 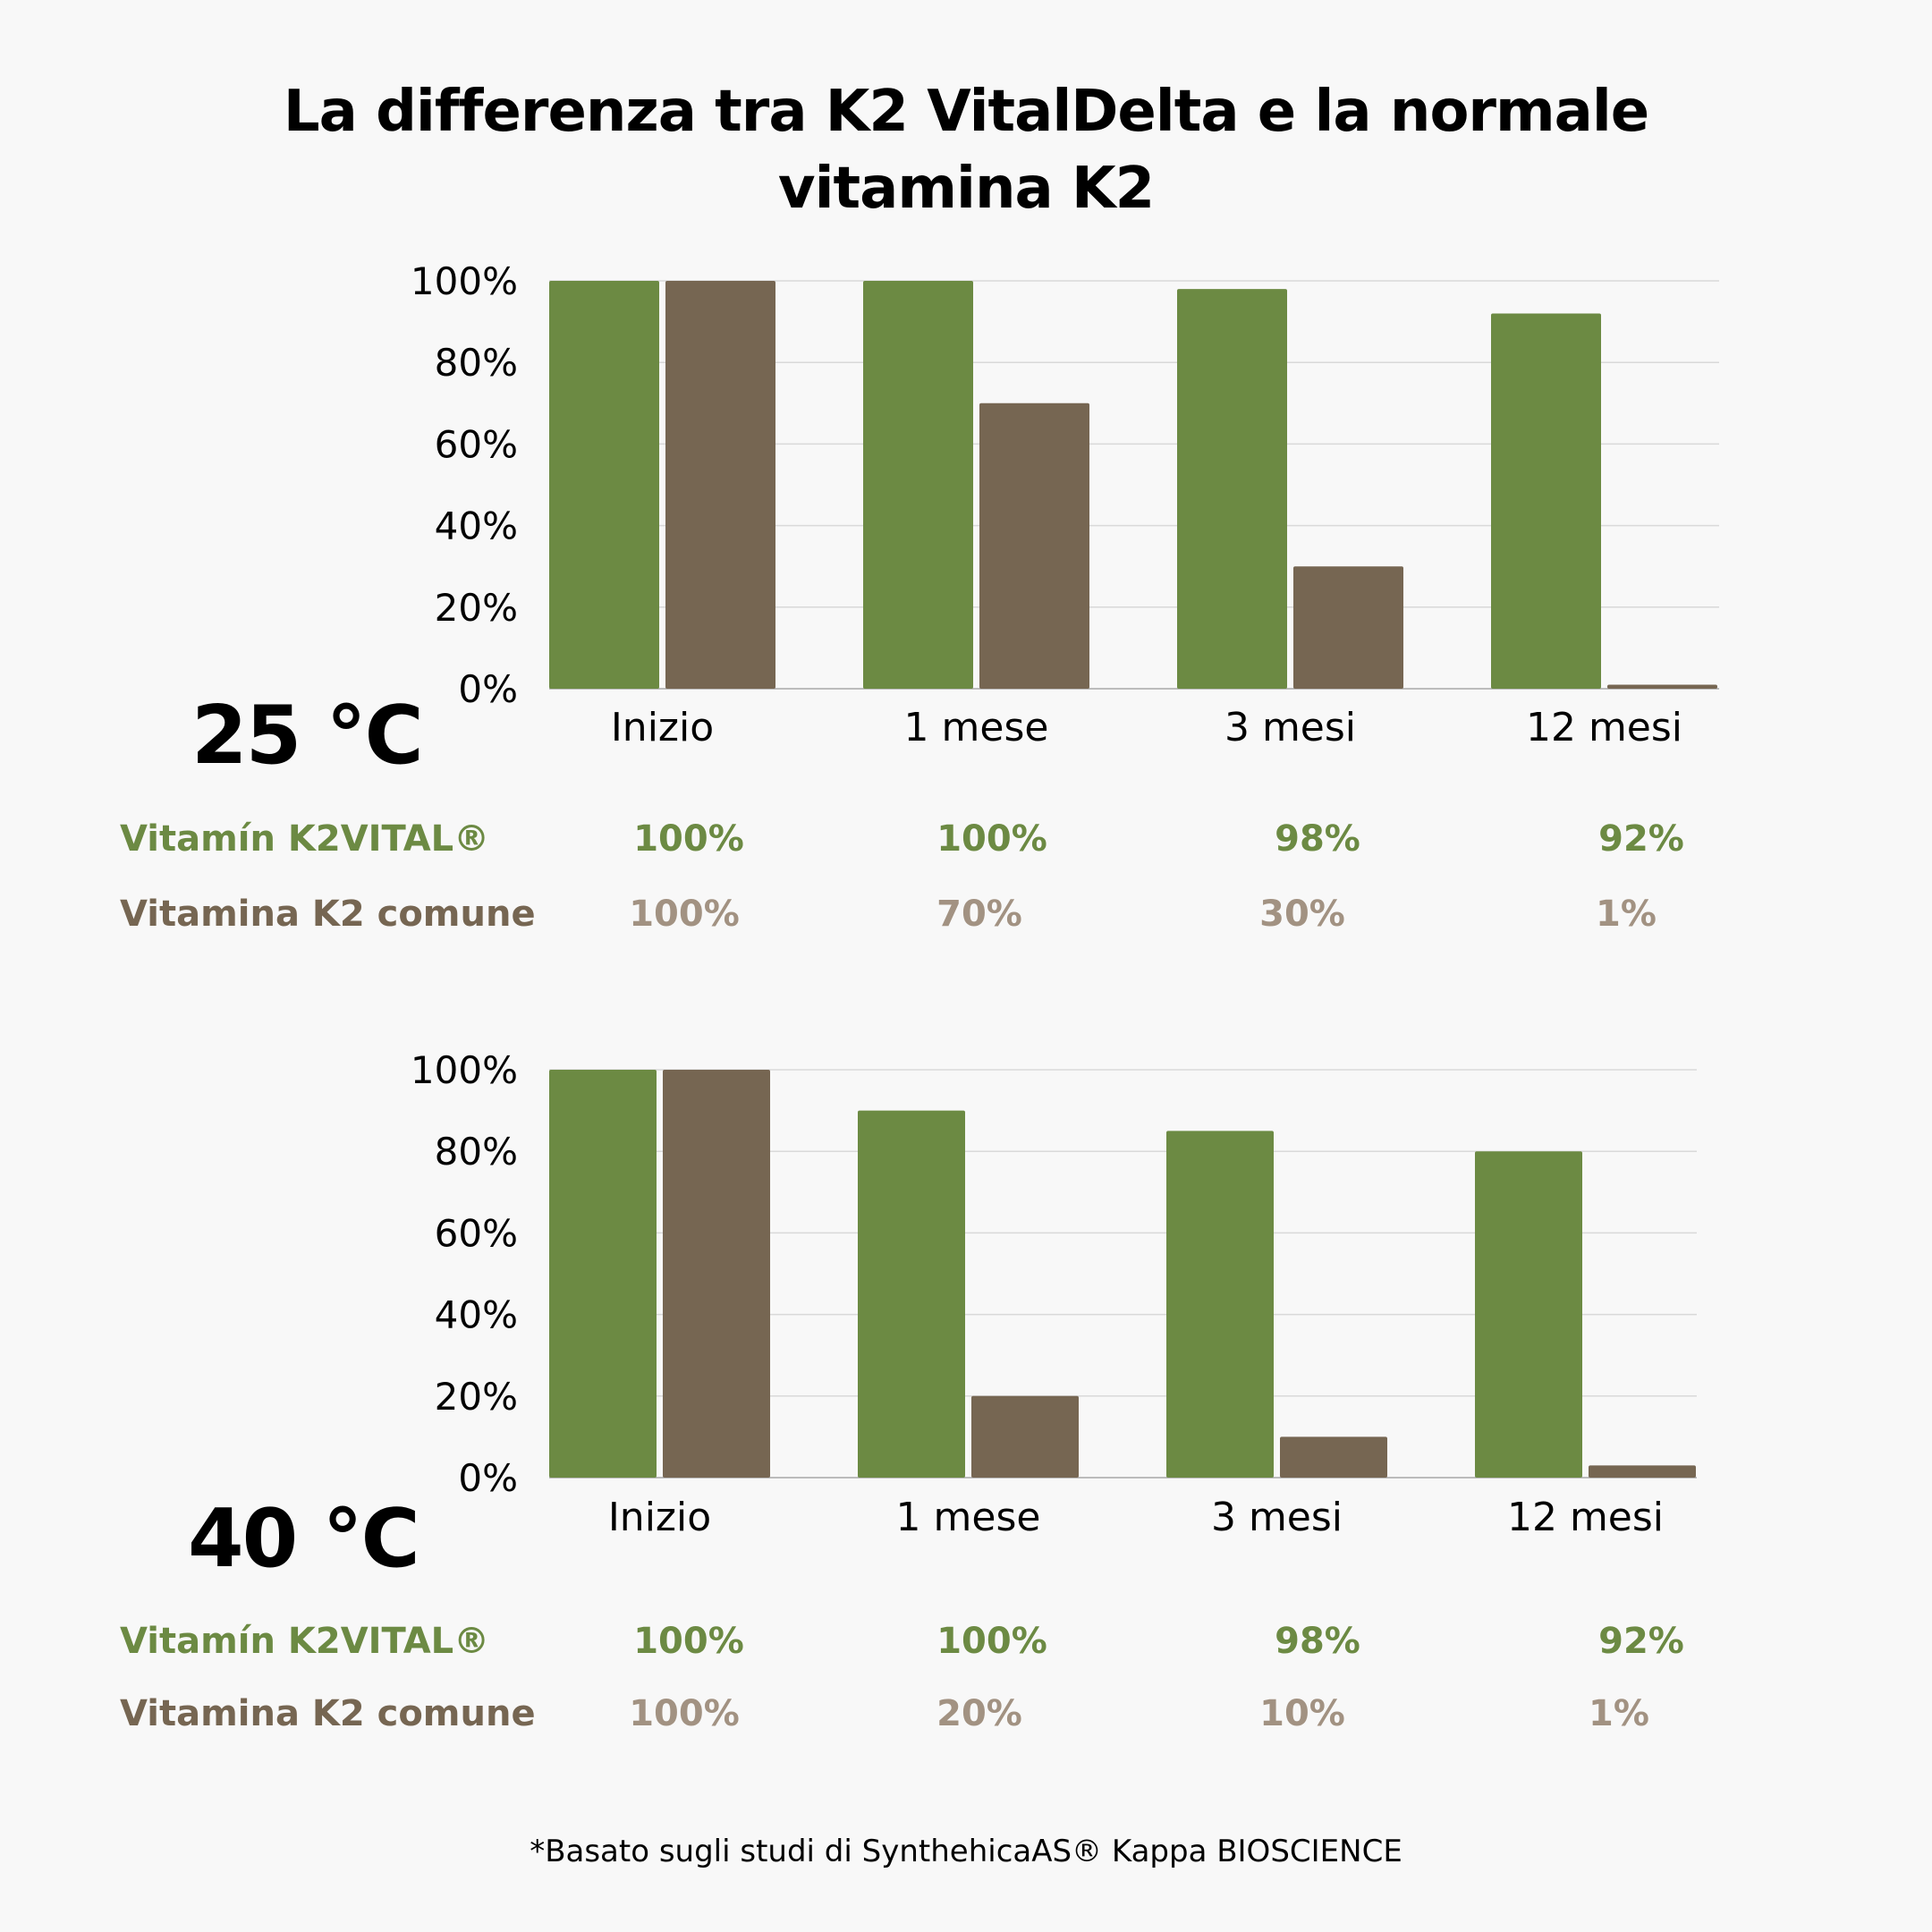 I want to click on title-line-2: vitamina K2, so click(x=966, y=189).